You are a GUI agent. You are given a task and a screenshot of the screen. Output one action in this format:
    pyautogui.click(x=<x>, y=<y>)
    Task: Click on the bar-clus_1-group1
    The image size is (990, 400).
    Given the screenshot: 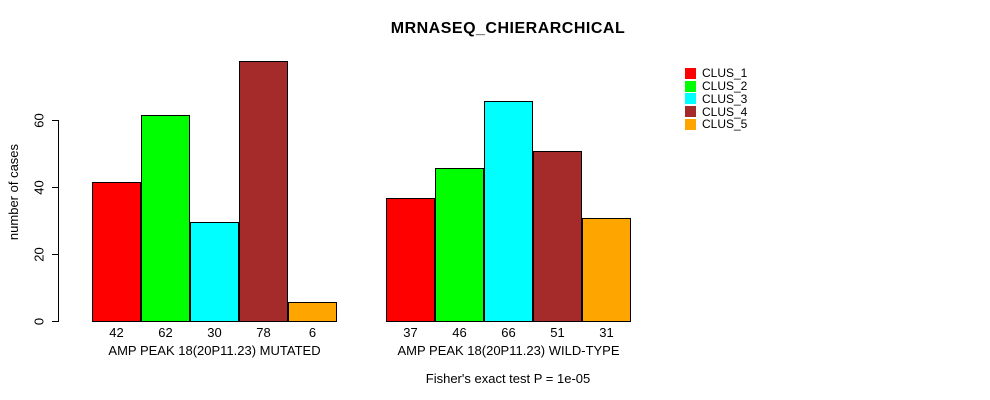 What is the action you would take?
    pyautogui.click(x=116, y=252)
    